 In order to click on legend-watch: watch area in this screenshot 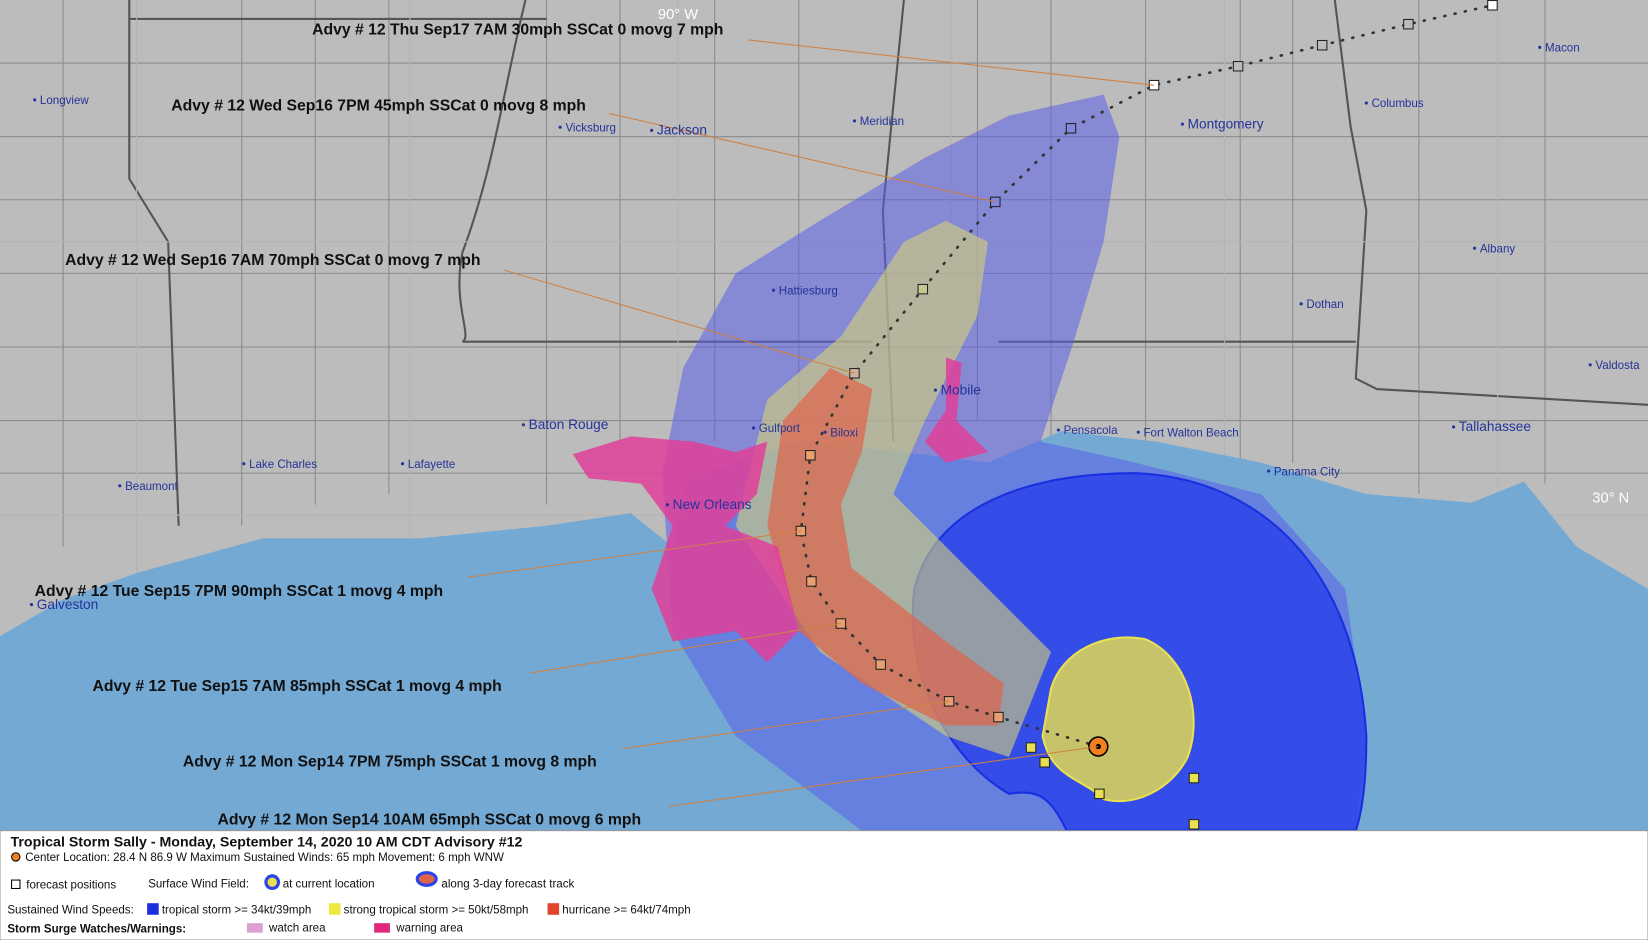, I will do `click(297, 929)`.